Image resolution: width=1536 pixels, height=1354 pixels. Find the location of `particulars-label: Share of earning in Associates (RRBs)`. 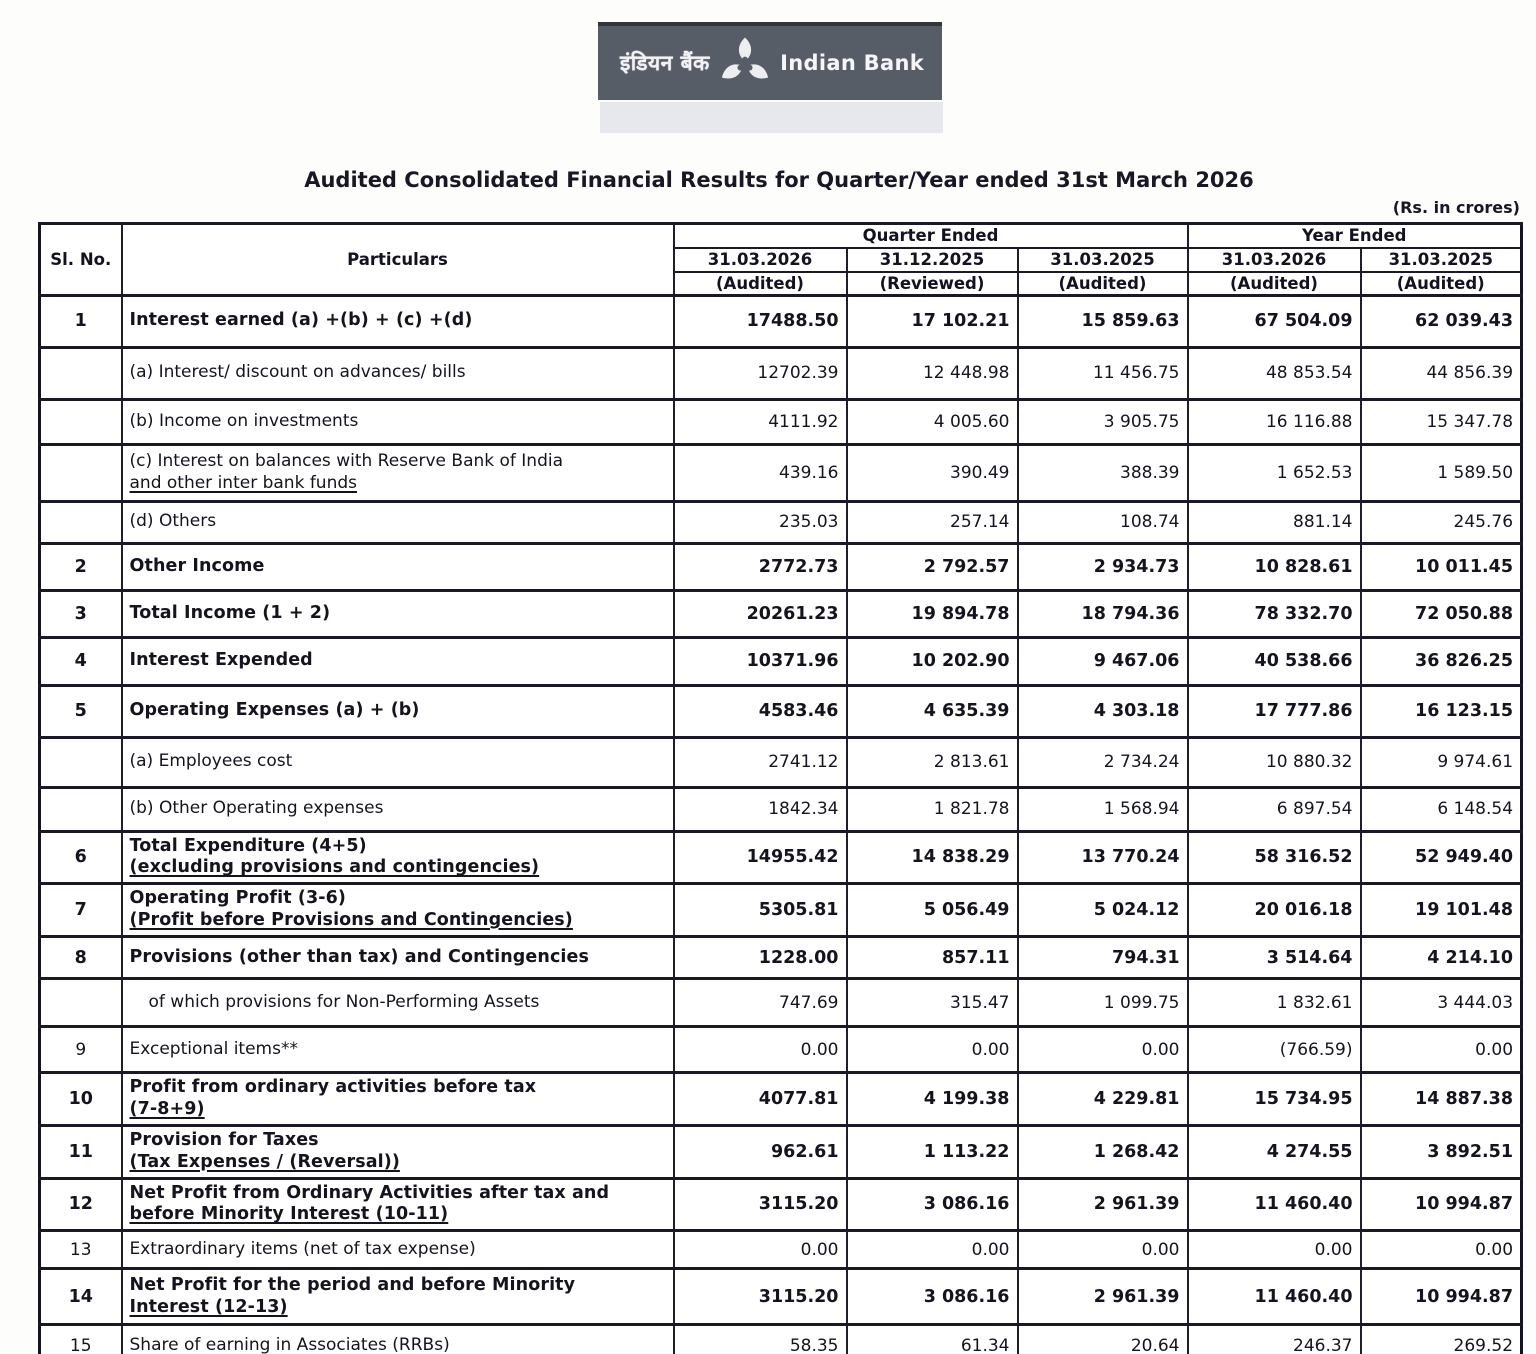

particulars-label: Share of earning in Associates (RRBs) is located at coordinates (289, 1344).